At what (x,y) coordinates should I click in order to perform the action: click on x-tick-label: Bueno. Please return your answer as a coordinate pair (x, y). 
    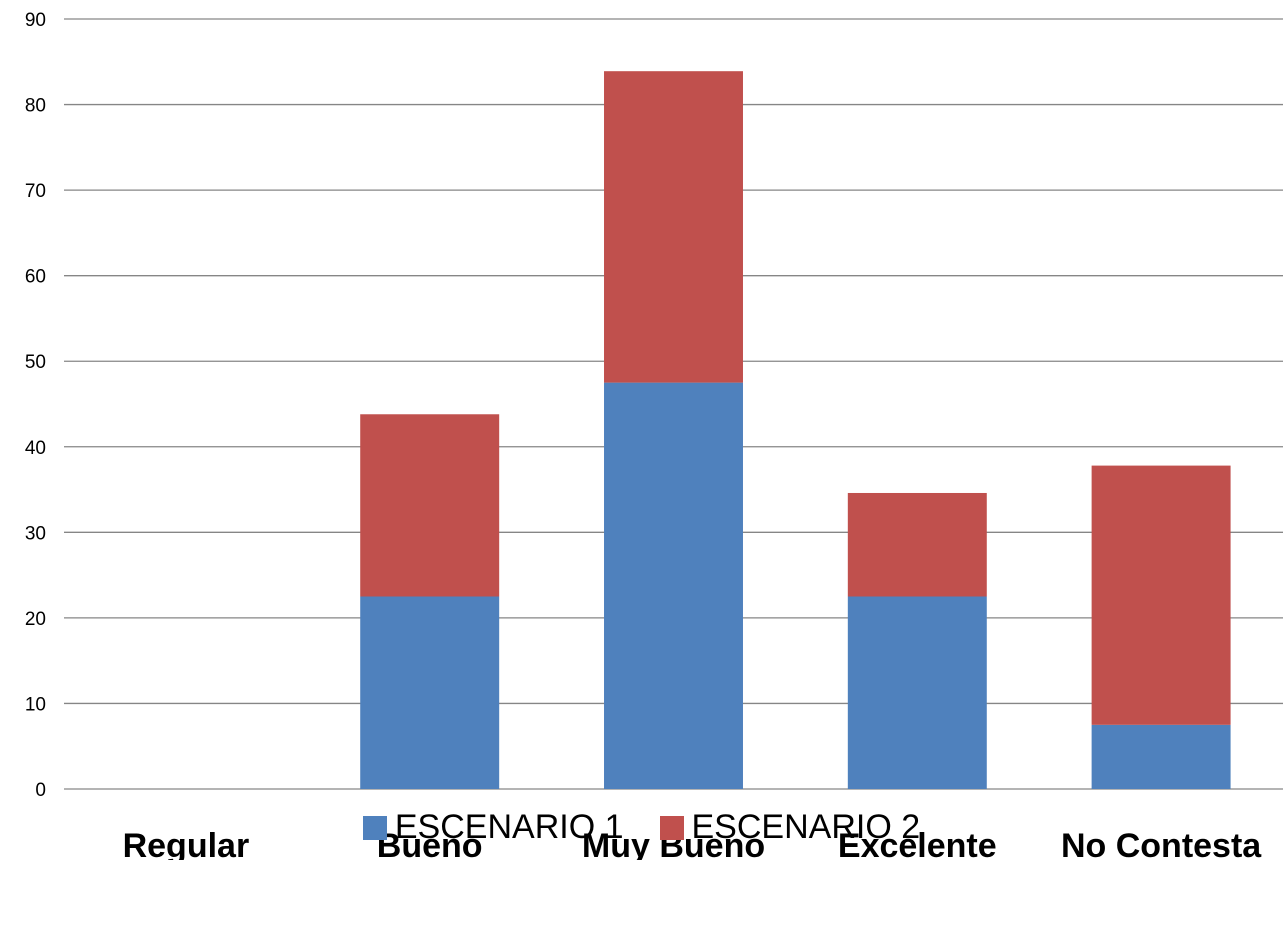
    Looking at the image, I should click on (430, 843).